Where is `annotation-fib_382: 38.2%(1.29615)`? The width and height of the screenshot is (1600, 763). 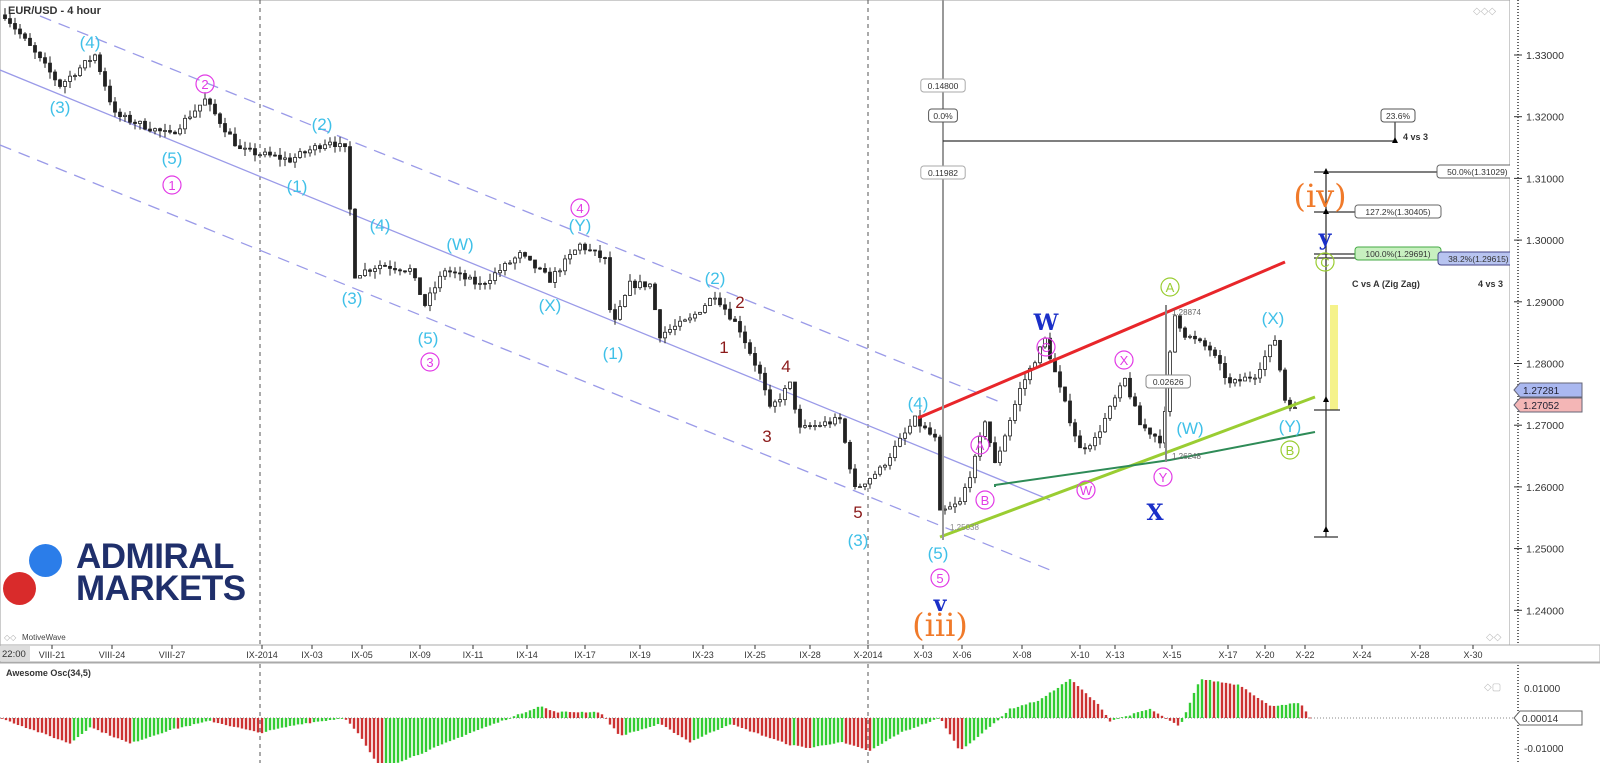
annotation-fib_382: 38.2%(1.29615) is located at coordinates (1478, 259).